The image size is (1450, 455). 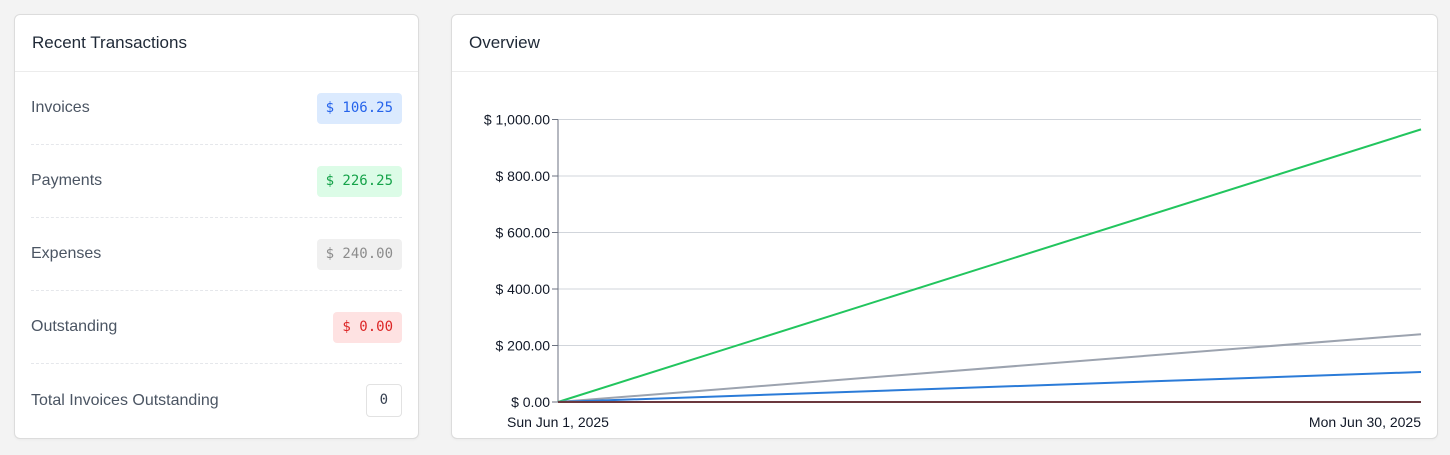 What do you see at coordinates (216, 43) in the screenshot?
I see `recent-transactions-header: Recent Transactions` at bounding box center [216, 43].